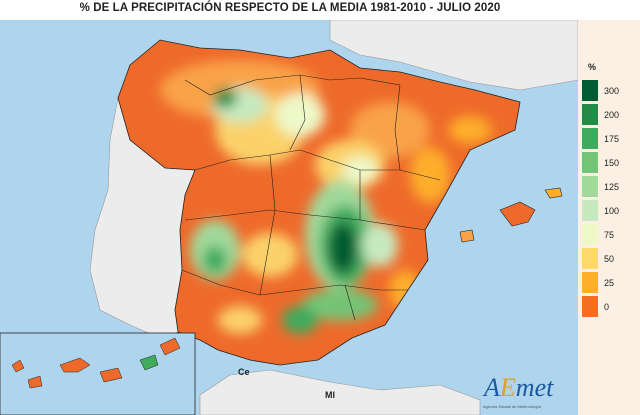  I want to click on legend-unit: %, so click(592, 67).